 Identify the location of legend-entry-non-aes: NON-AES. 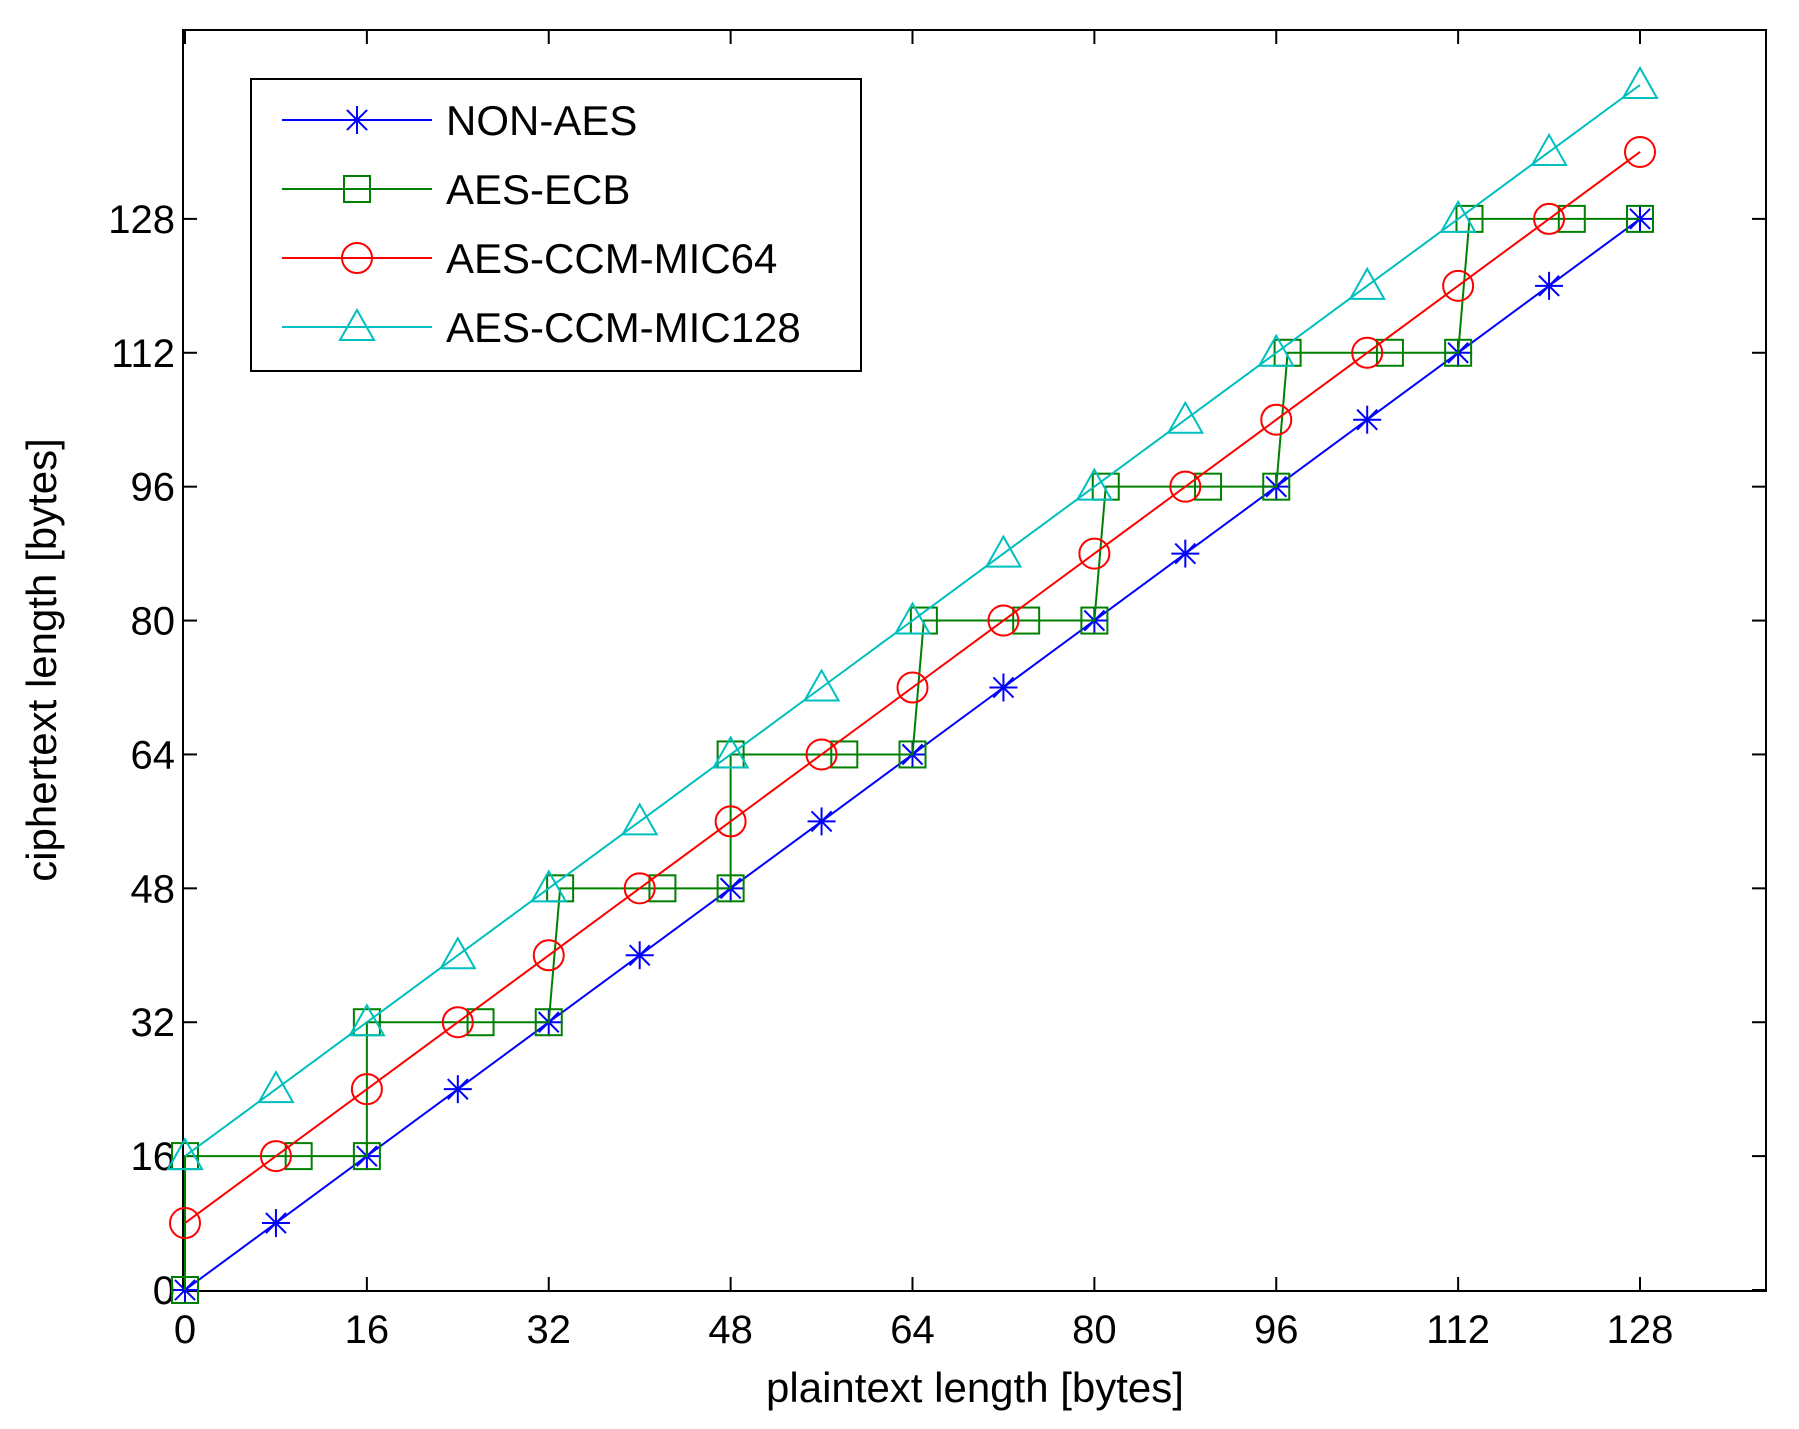
(459, 120).